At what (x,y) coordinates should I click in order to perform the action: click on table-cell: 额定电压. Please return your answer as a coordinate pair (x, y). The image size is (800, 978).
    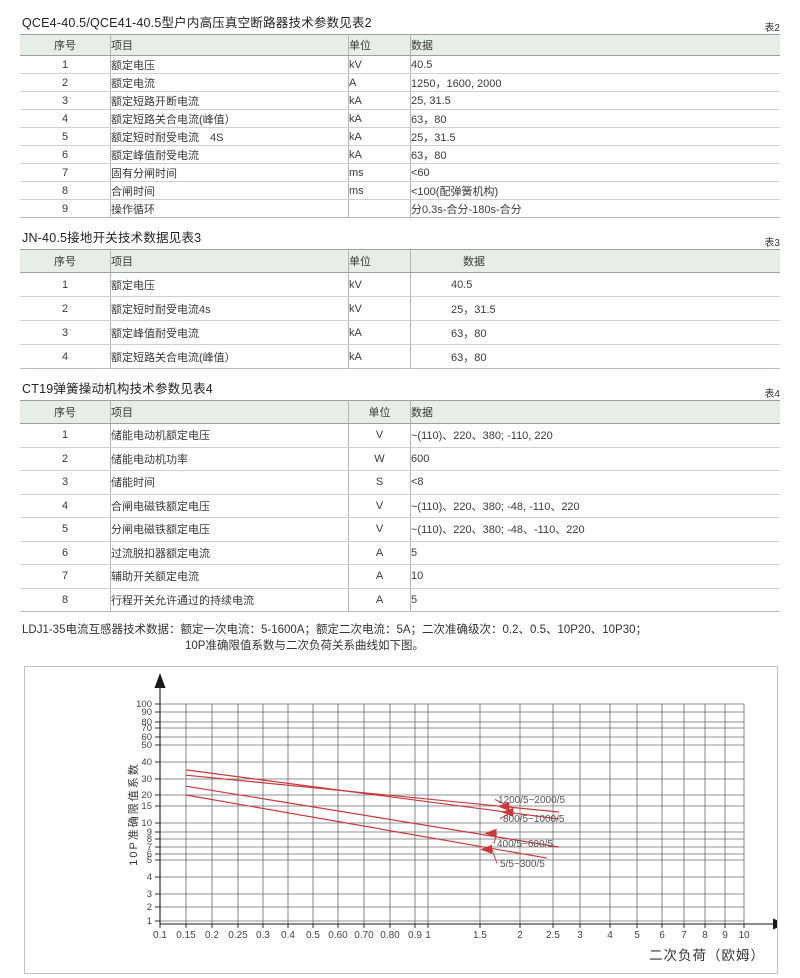
    Looking at the image, I should click on (229, 64).